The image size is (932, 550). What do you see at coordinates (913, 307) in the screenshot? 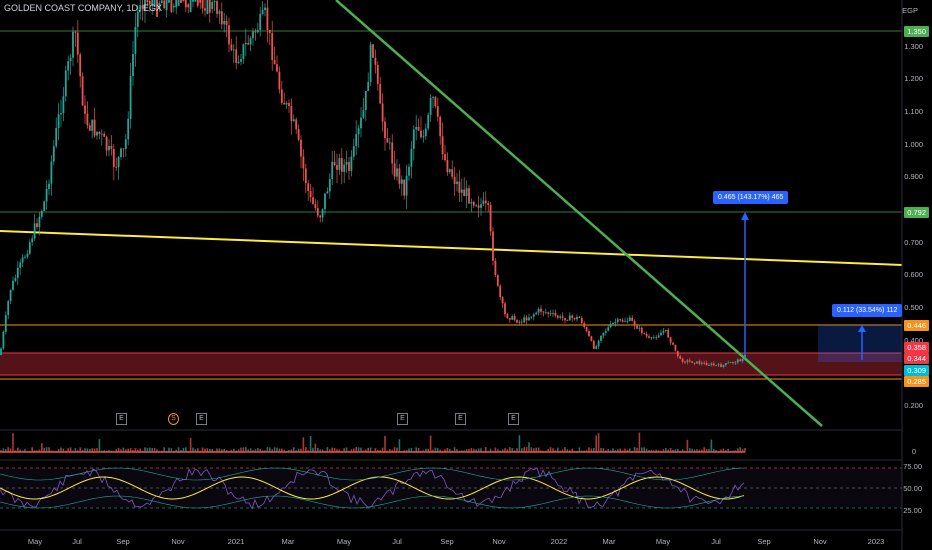
I see `price-tick: 0.500` at bounding box center [913, 307].